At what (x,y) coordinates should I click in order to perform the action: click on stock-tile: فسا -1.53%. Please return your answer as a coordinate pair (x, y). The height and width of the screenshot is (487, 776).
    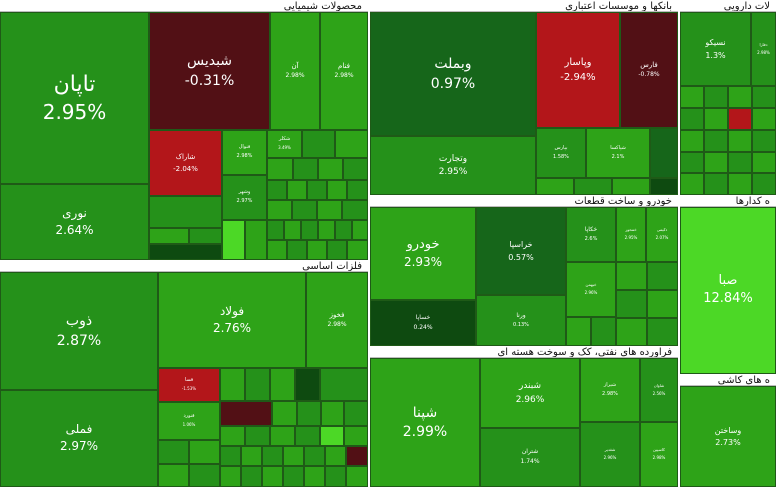
    Looking at the image, I should click on (189, 385).